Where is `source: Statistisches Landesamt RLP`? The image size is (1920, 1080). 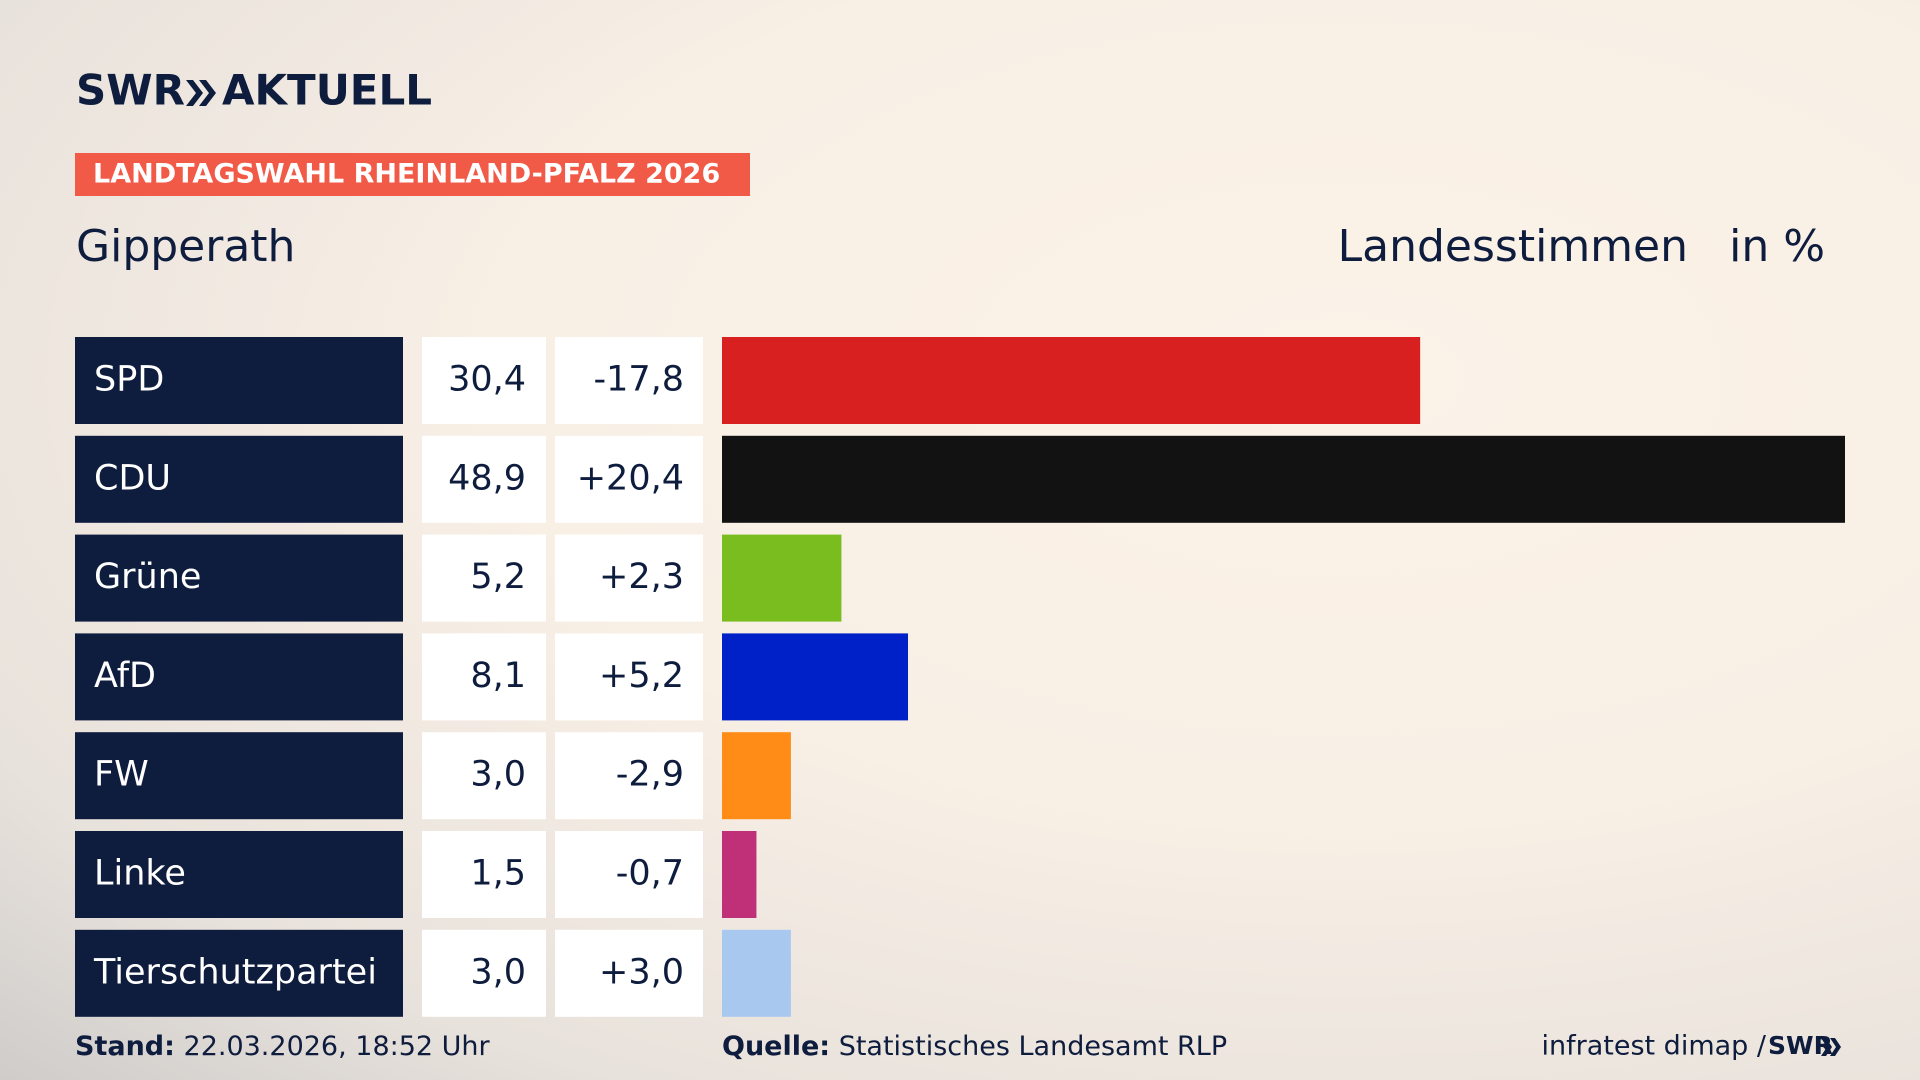
source: Statistisches Landesamt RLP is located at coordinates (1033, 1046).